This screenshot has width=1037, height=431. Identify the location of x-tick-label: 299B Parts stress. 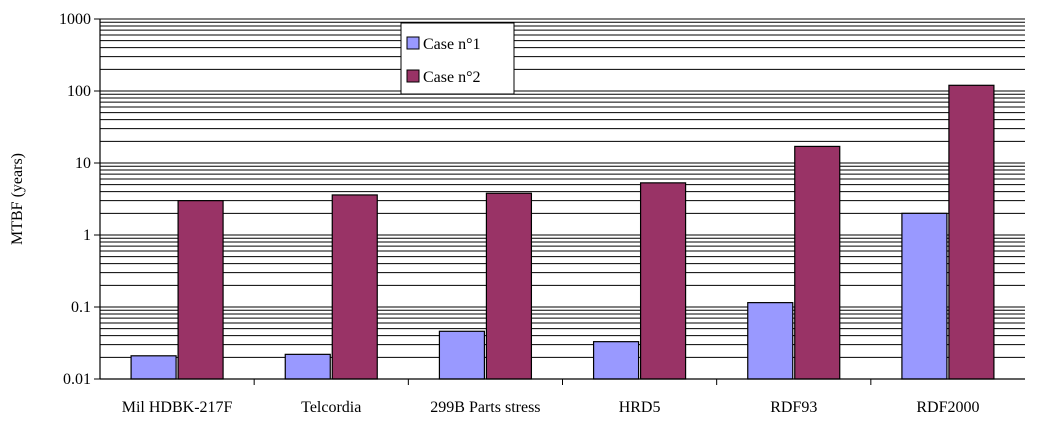
(485, 407).